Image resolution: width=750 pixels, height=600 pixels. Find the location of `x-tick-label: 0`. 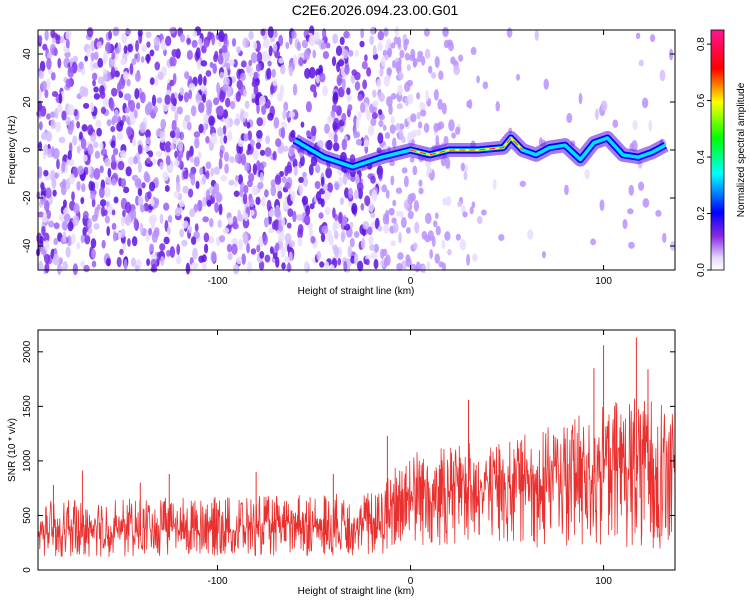

x-tick-label: 0 is located at coordinates (411, 581).